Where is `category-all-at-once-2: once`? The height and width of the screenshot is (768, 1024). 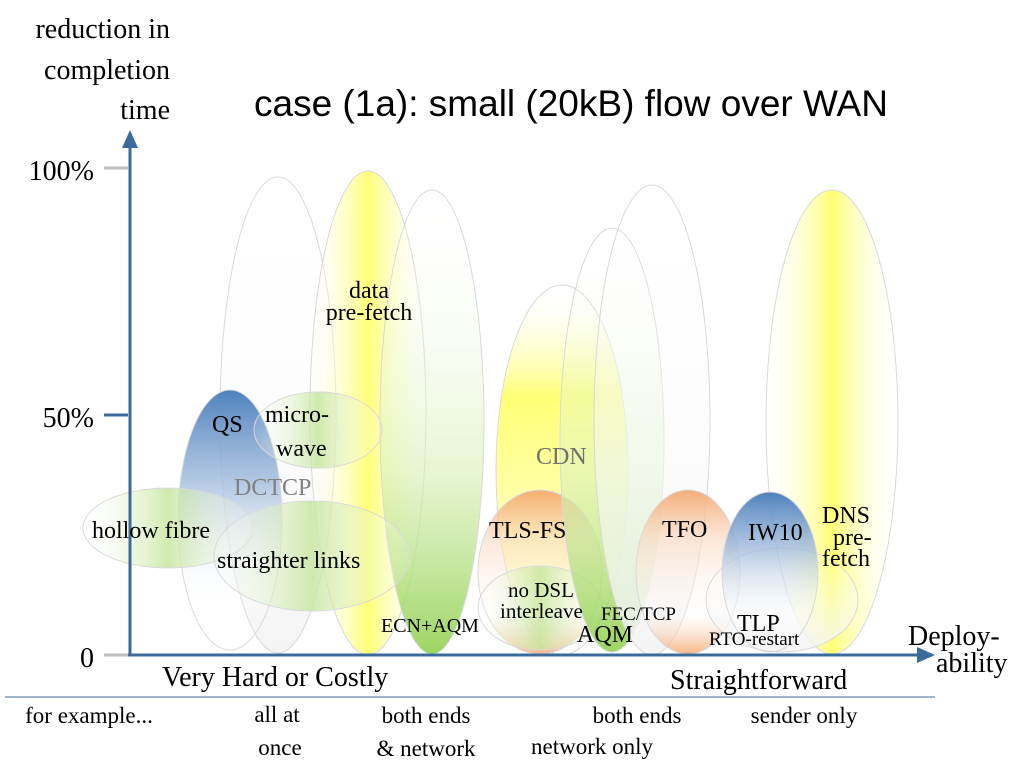 category-all-at-once-2: once is located at coordinates (279, 747).